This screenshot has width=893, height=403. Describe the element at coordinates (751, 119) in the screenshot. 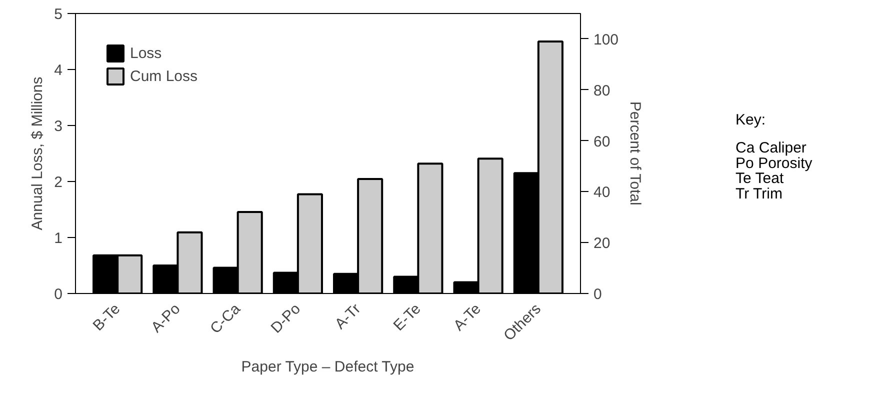

I see `text: Key:` at that location.